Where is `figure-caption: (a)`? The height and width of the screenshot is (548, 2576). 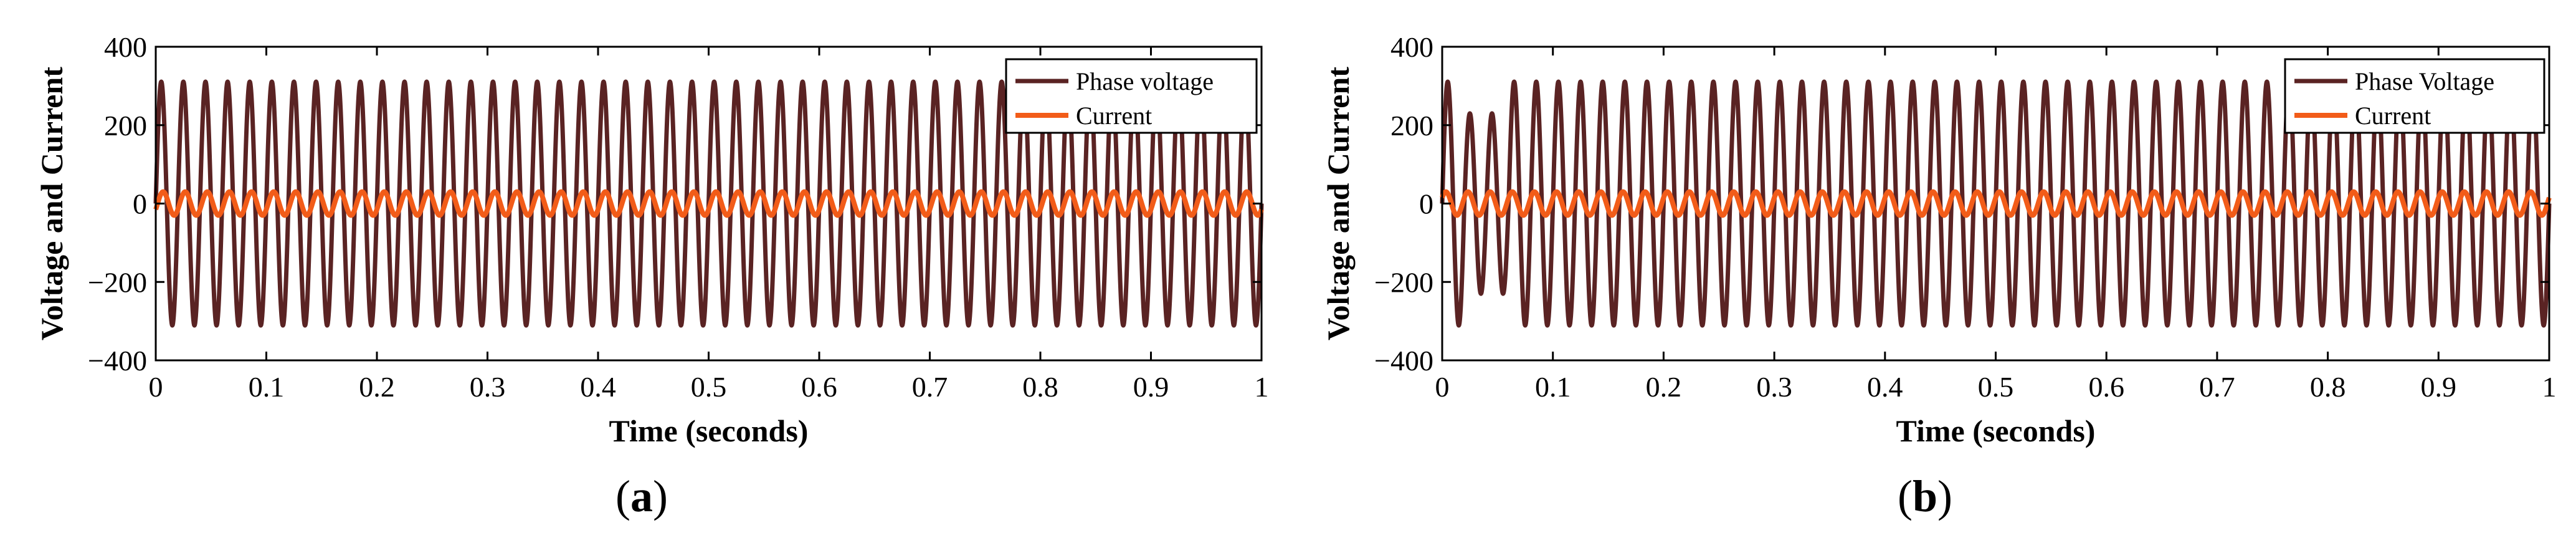 figure-caption: (a) is located at coordinates (641, 496).